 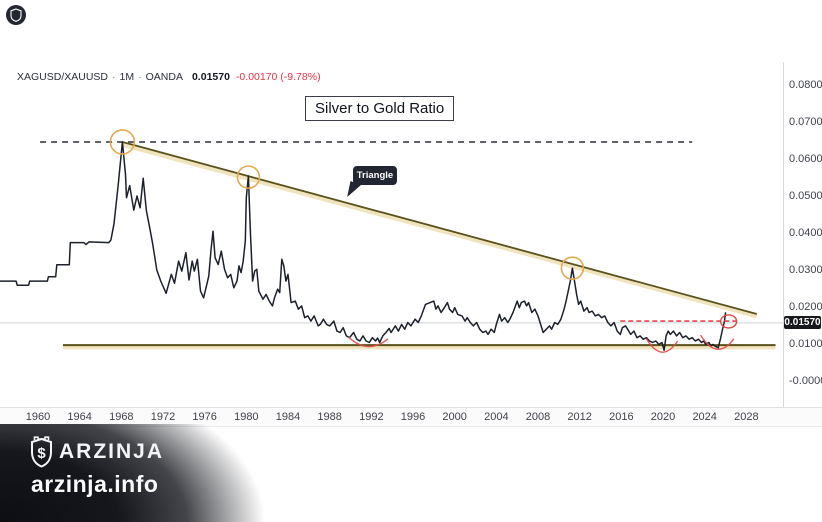 What do you see at coordinates (175, 473) in the screenshot?
I see `watermark-gradient: $ ARZINJA arzinja.info` at bounding box center [175, 473].